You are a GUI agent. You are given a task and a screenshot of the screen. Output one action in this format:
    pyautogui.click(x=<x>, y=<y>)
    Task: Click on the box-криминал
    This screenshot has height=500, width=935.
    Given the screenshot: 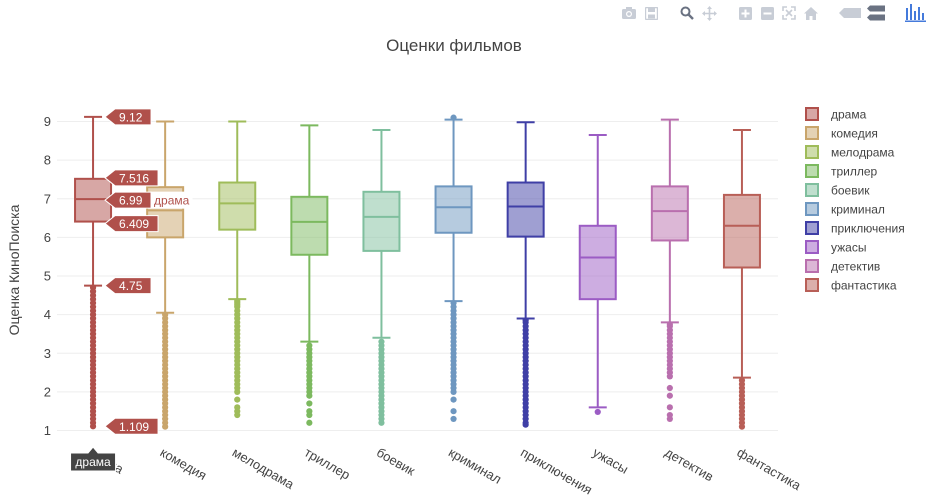 What is the action you would take?
    pyautogui.click(x=453, y=268)
    